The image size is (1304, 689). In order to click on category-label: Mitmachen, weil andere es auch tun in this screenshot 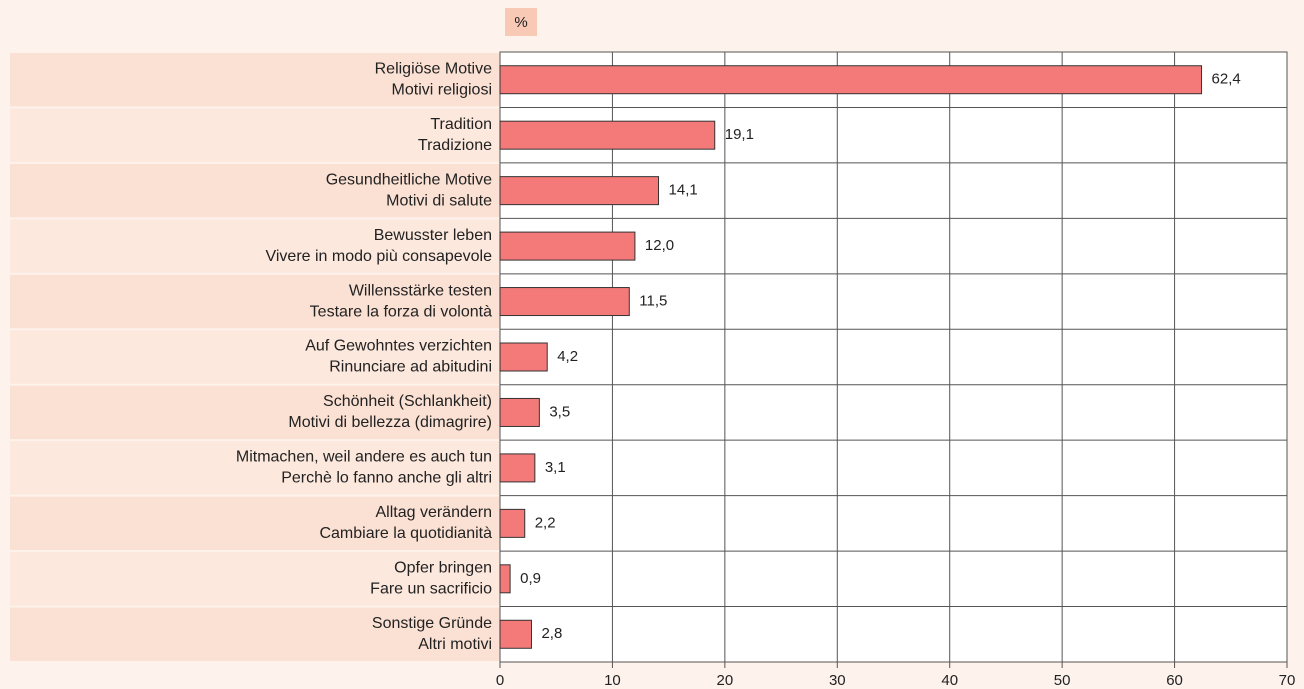, I will do `click(364, 457)`.